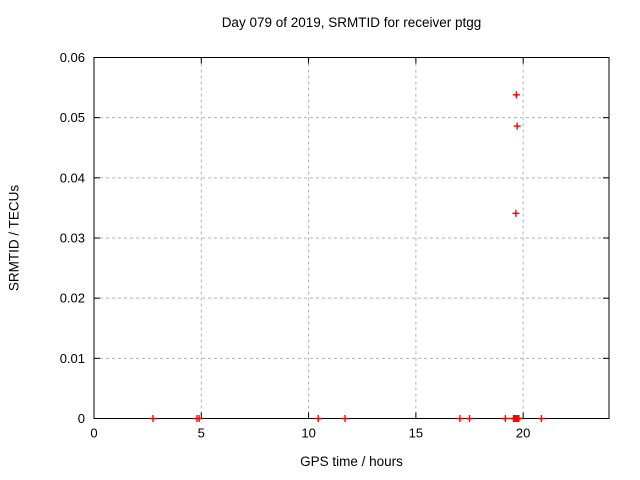  I want to click on y-axis-label: SRMTID / TECUs, so click(14, 238).